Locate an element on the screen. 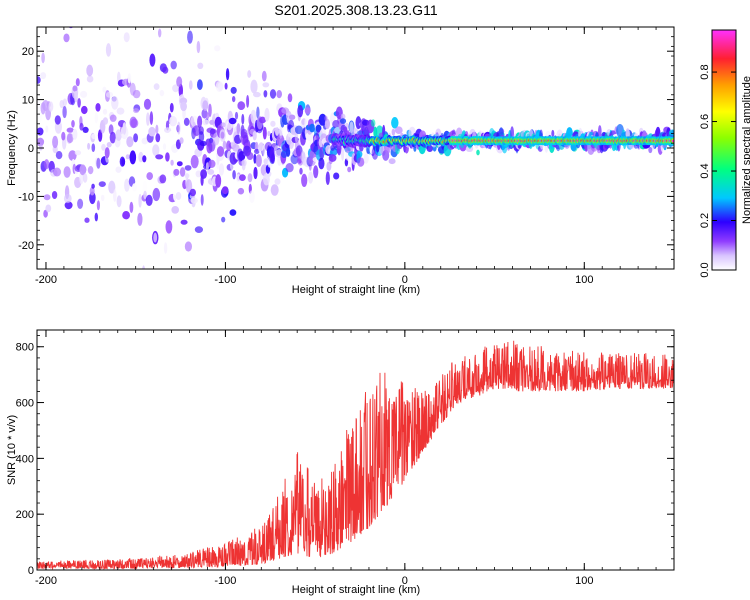 Image resolution: width=750 pixels, height=600 pixels. spectrogram-ridge-core is located at coordinates (672, 141).